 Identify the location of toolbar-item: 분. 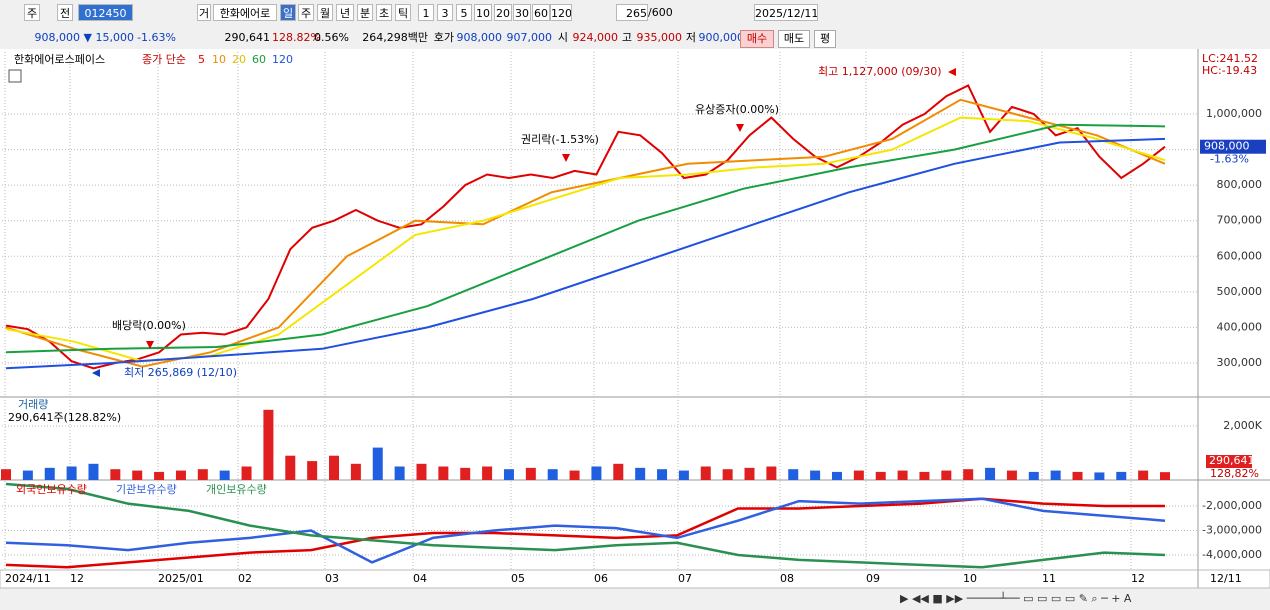
(365, 12).